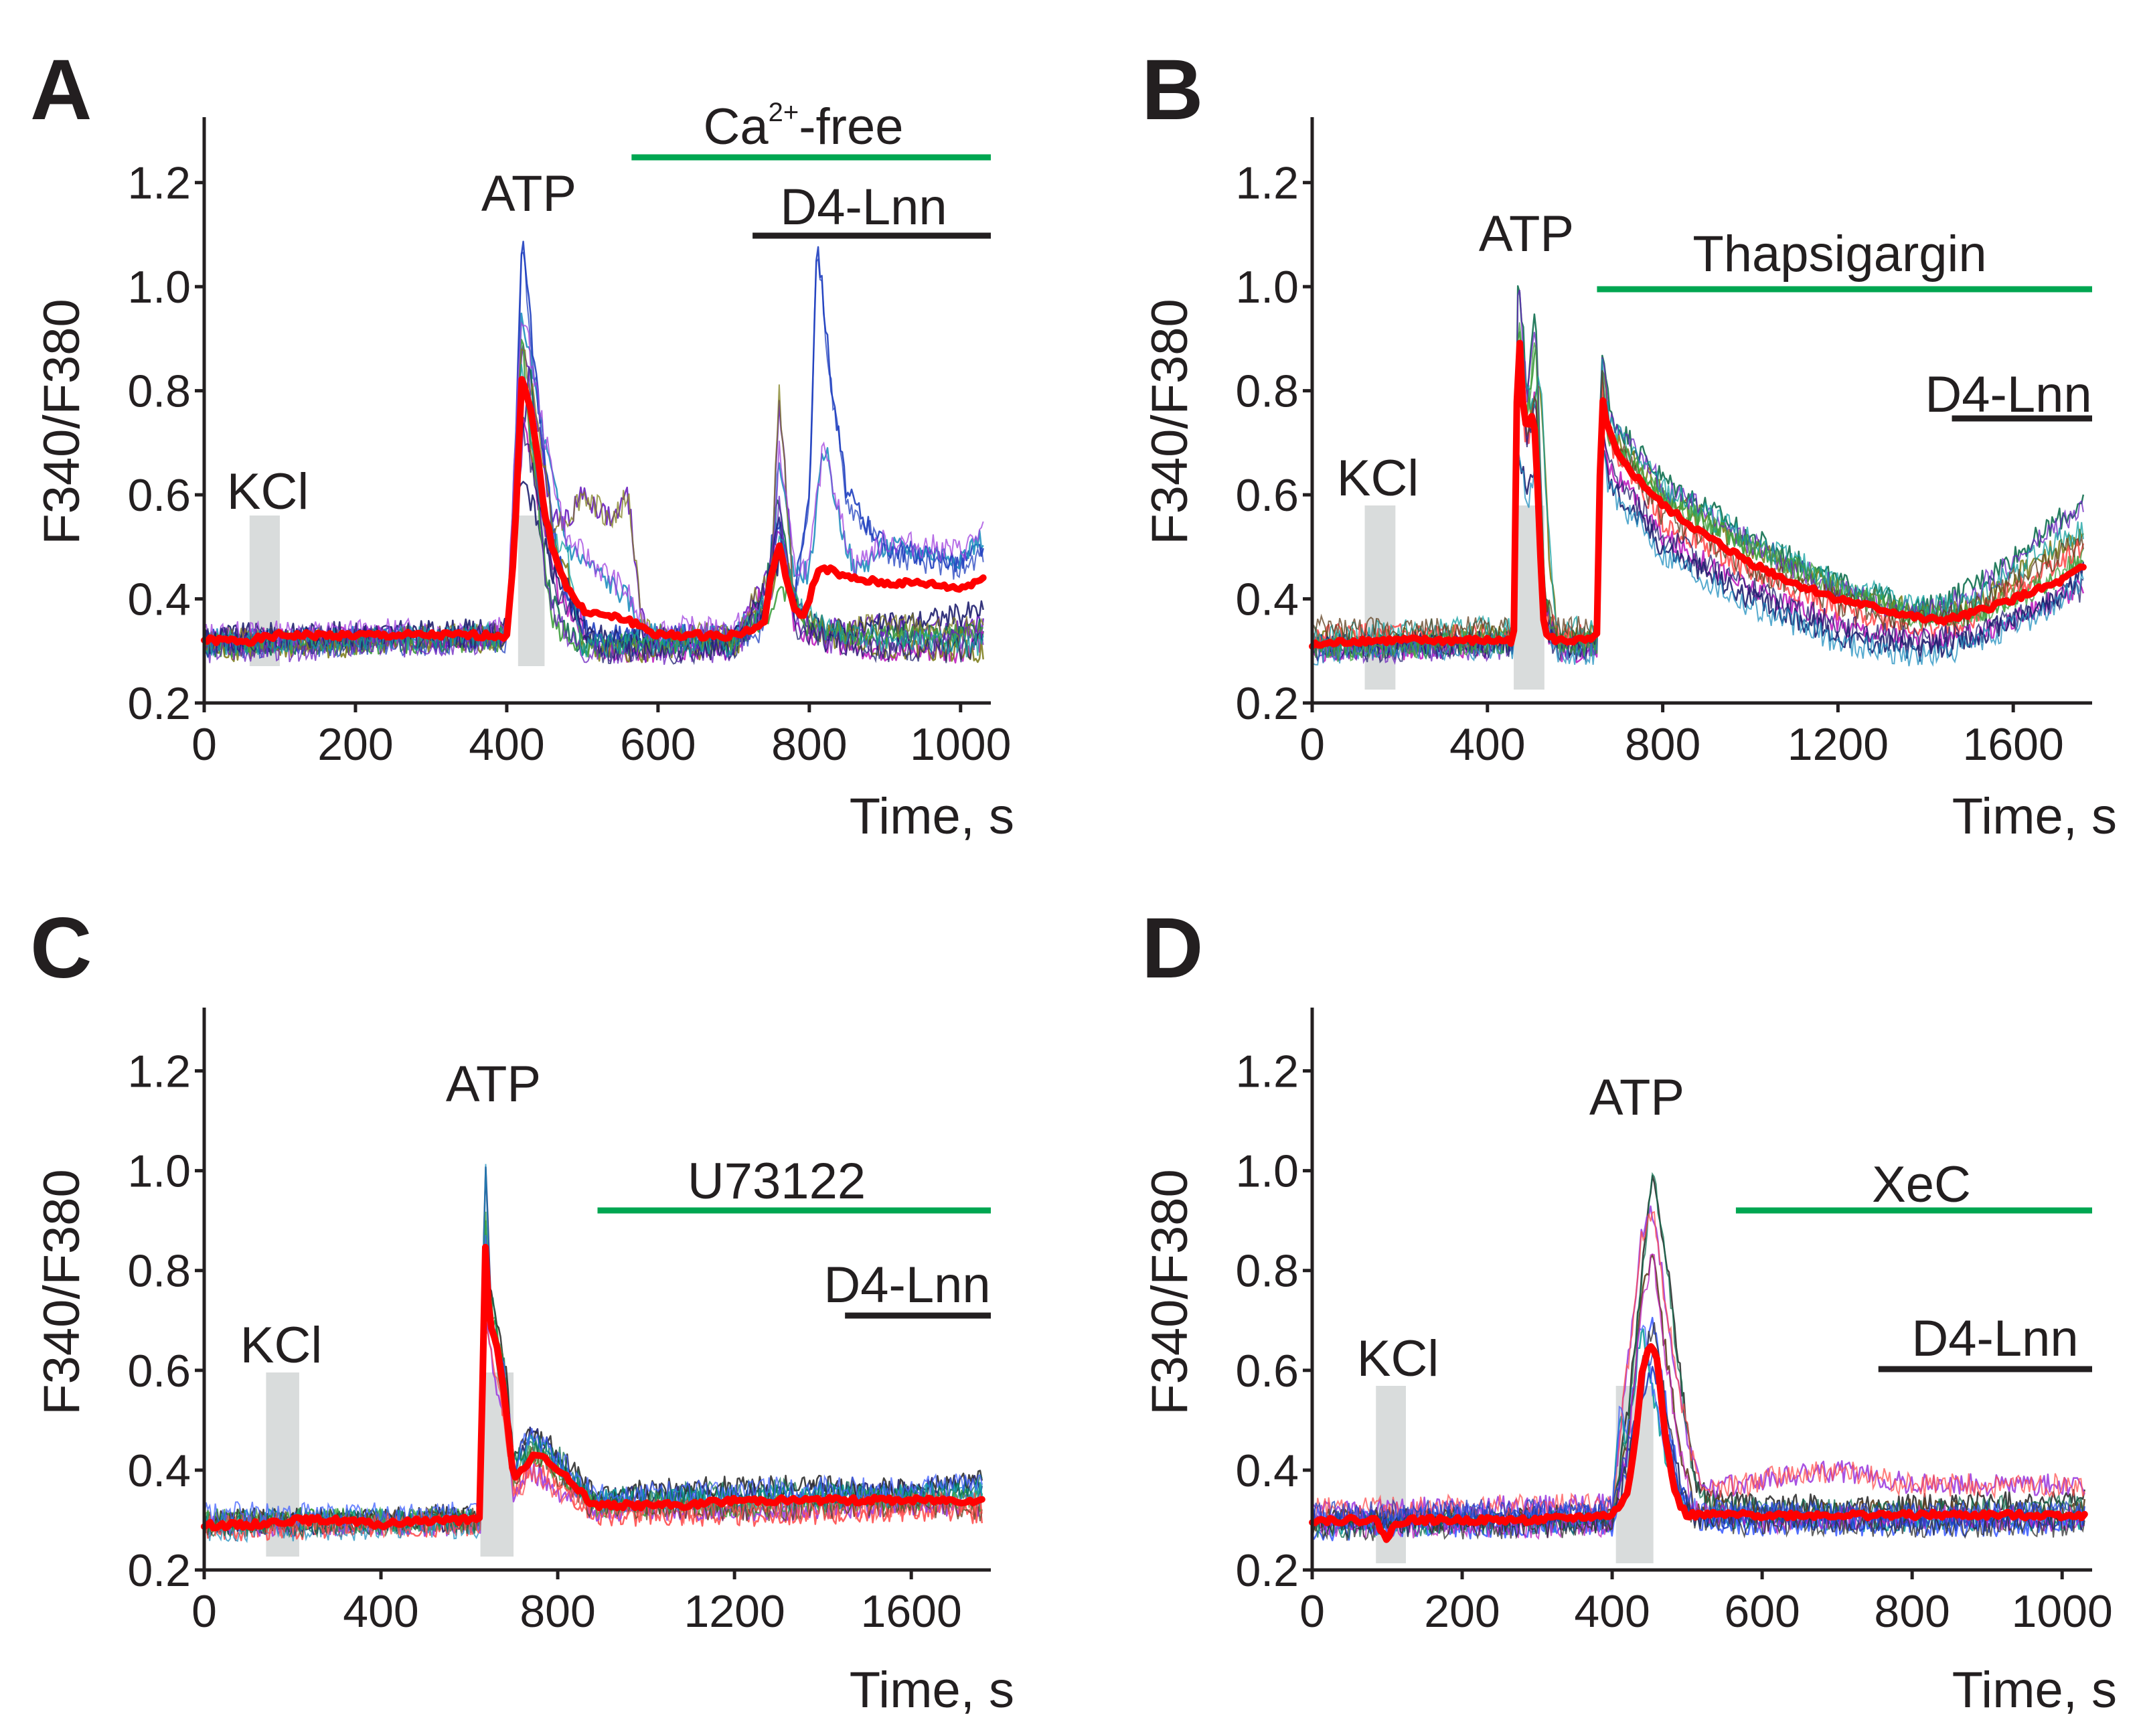 The height and width of the screenshot is (1736, 2143). What do you see at coordinates (61, 948) in the screenshot?
I see `panel-letter: C` at bounding box center [61, 948].